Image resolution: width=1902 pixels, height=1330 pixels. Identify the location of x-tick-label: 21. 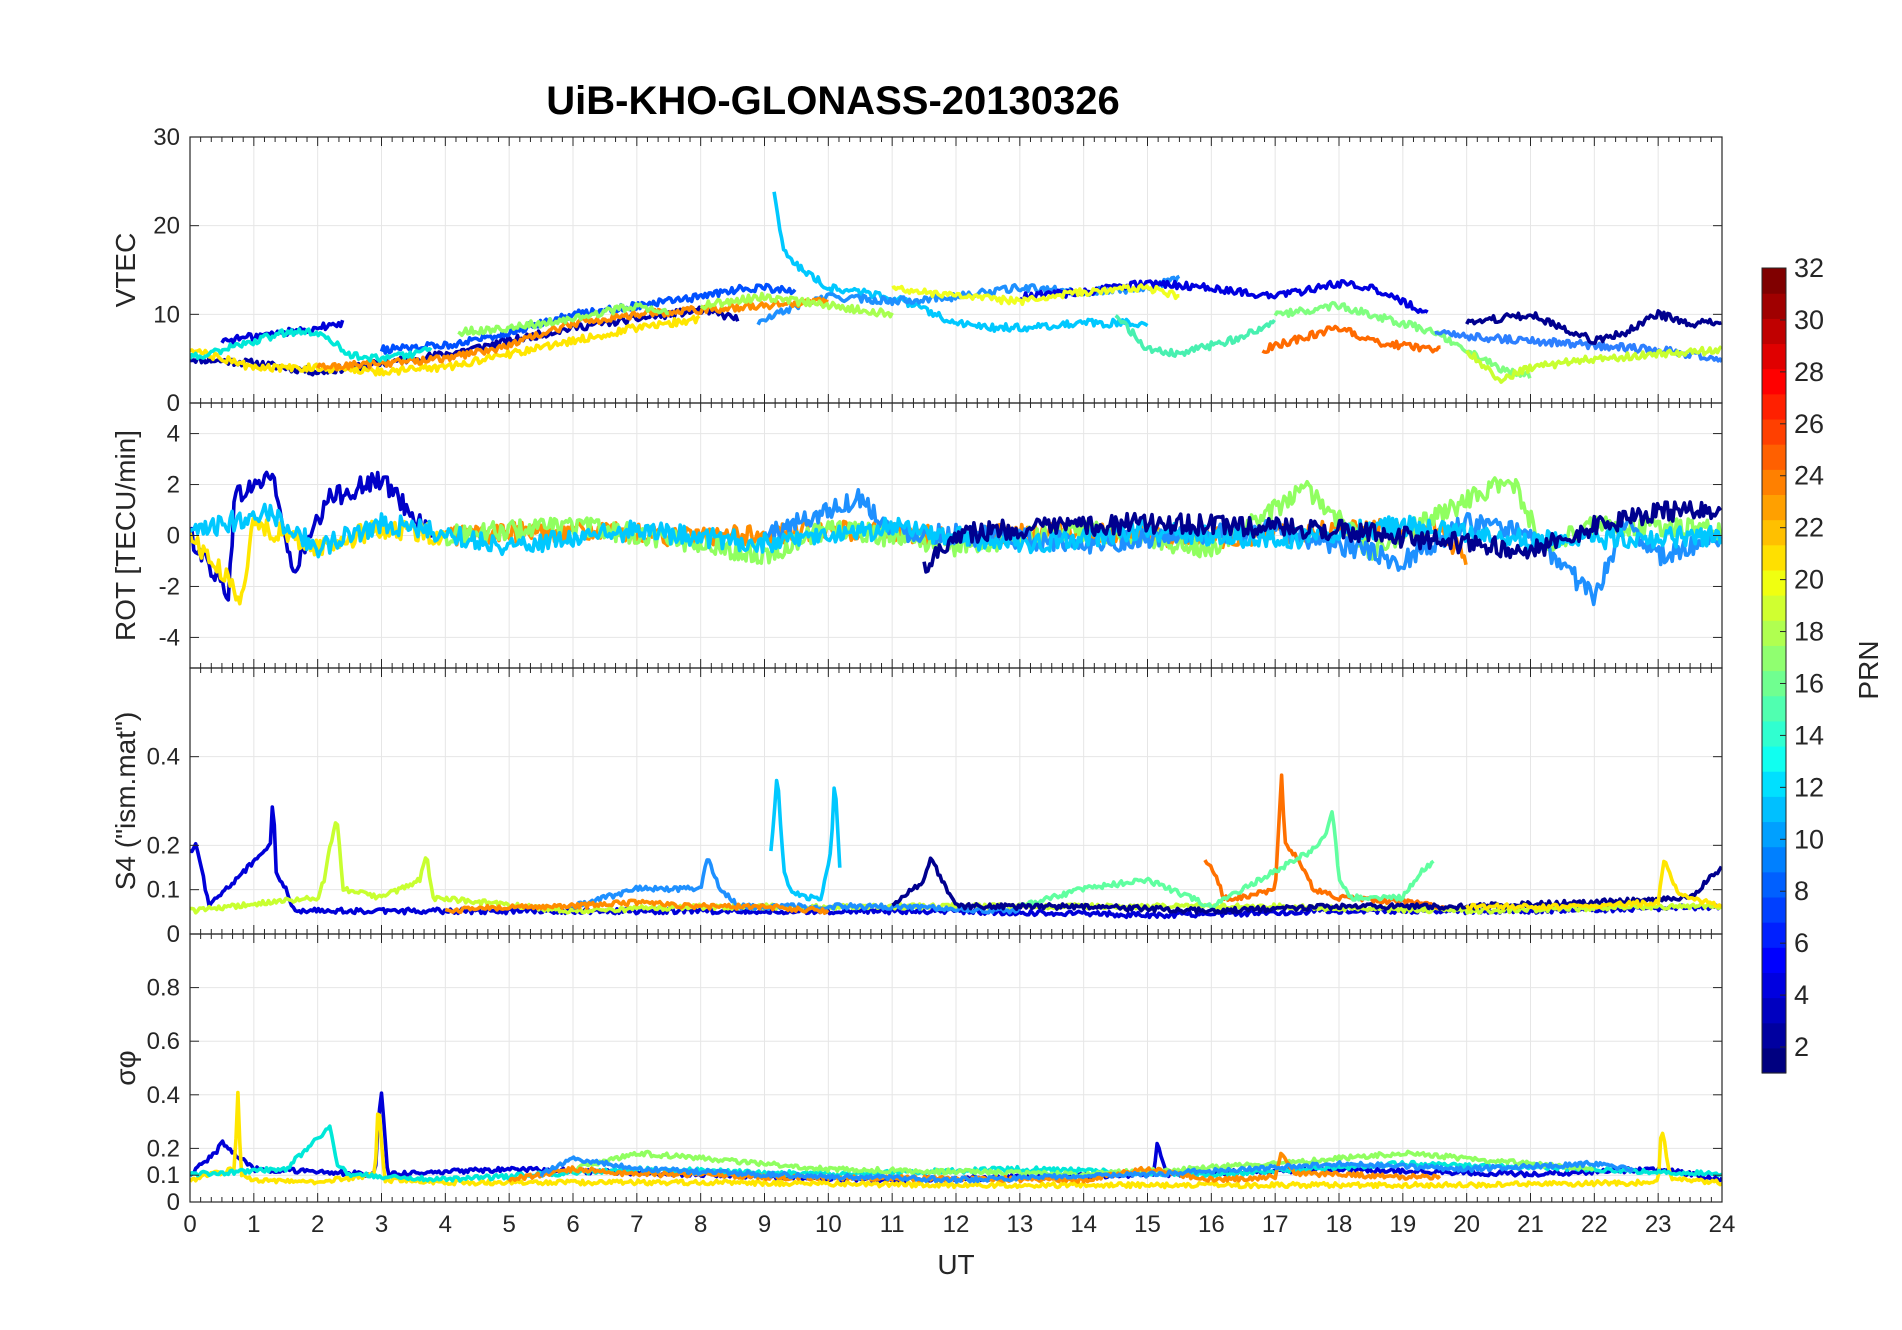
(1530, 1224).